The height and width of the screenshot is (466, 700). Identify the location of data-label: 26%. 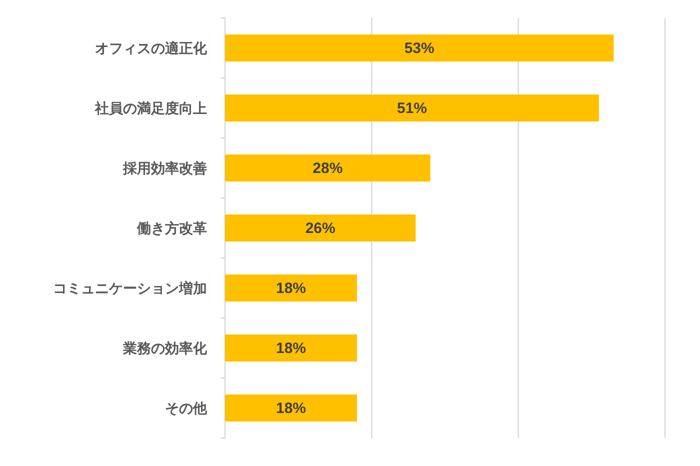
(320, 228).